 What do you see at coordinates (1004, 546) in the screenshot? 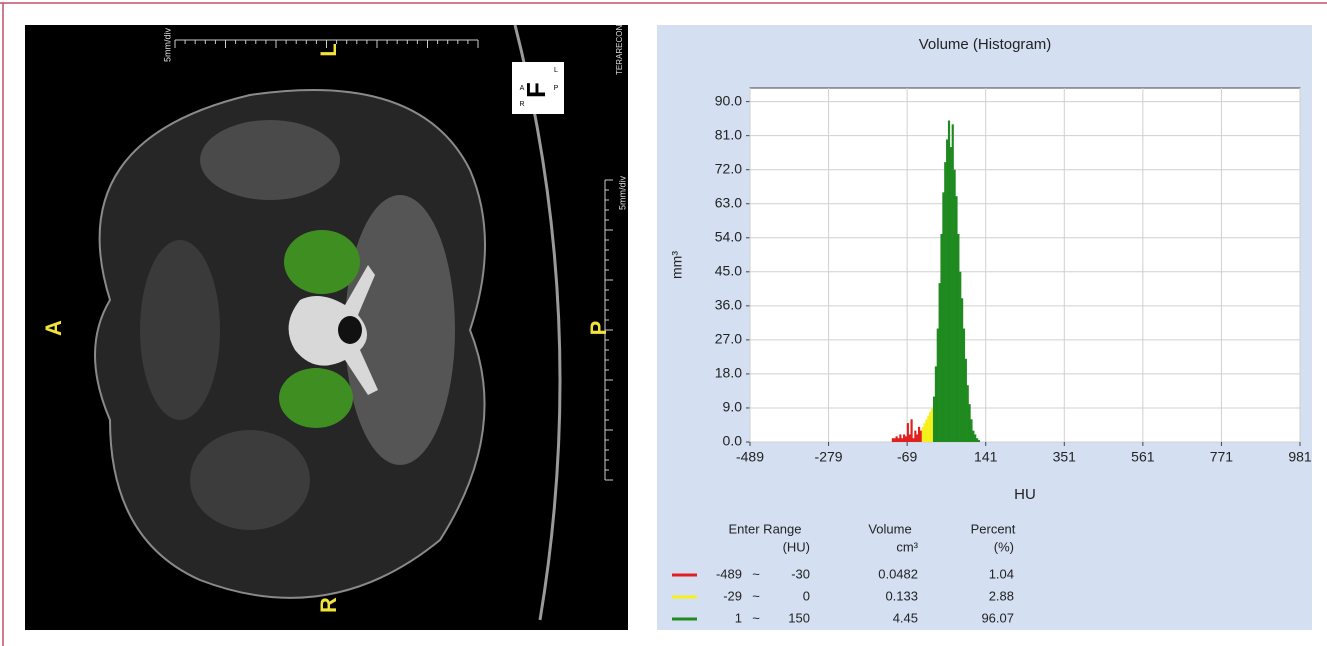
I see `table-unit: (%)` at bounding box center [1004, 546].